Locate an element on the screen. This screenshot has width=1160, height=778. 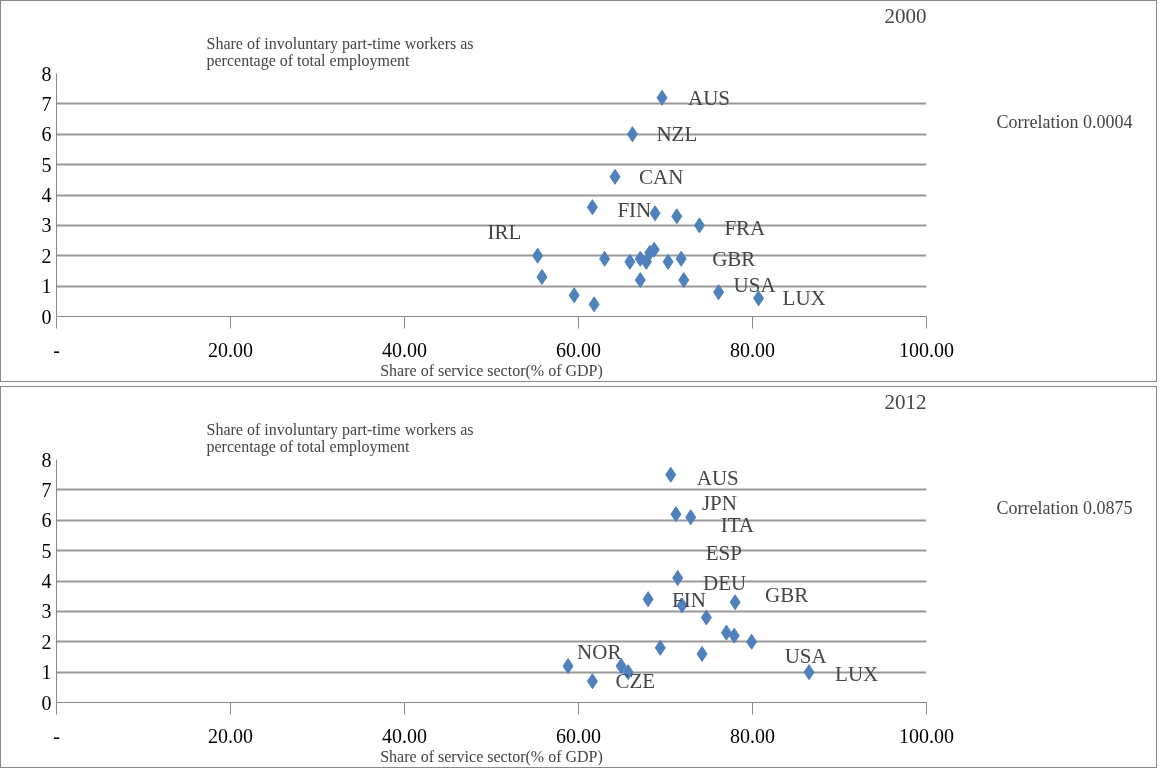
annotation: FIN is located at coordinates (634, 210).